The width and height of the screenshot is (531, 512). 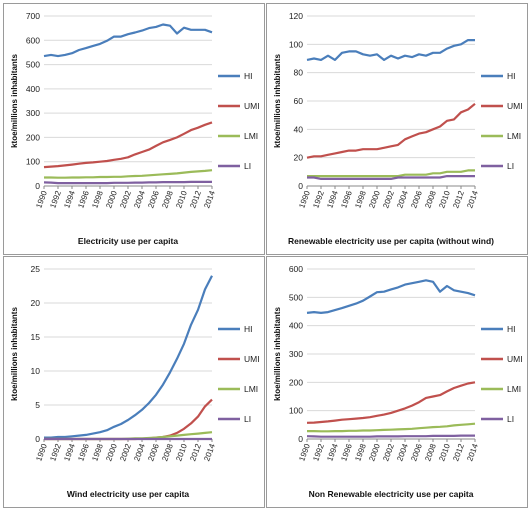 I want to click on y-tick-label: 5, so click(x=37, y=405).